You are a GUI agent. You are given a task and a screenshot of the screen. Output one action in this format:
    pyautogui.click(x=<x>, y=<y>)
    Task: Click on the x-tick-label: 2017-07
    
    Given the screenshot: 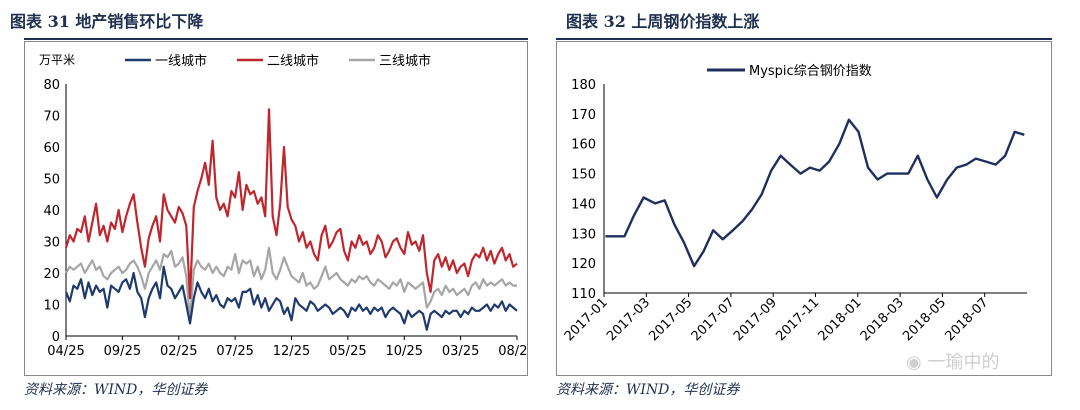 What is the action you would take?
    pyautogui.click(x=713, y=319)
    